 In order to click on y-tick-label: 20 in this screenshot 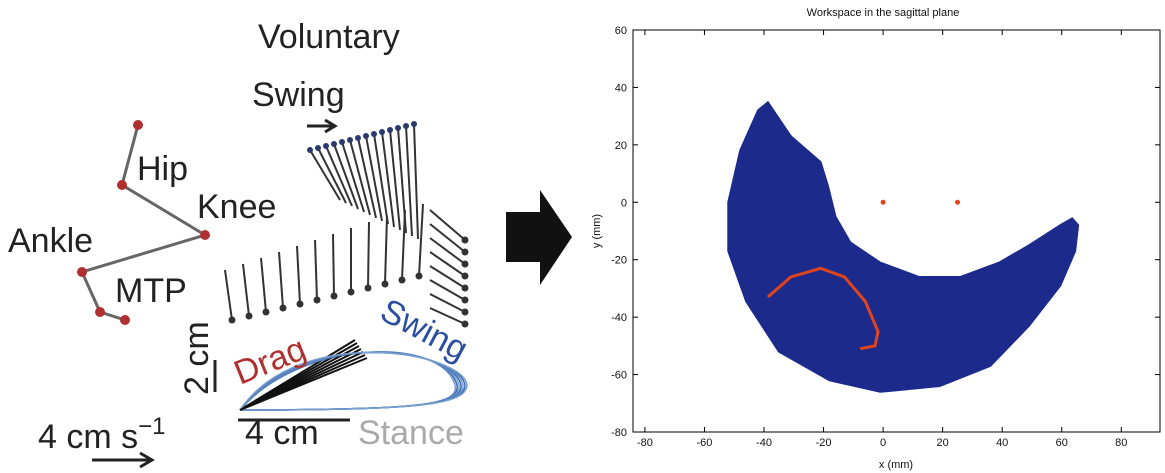, I will do `click(621, 146)`.